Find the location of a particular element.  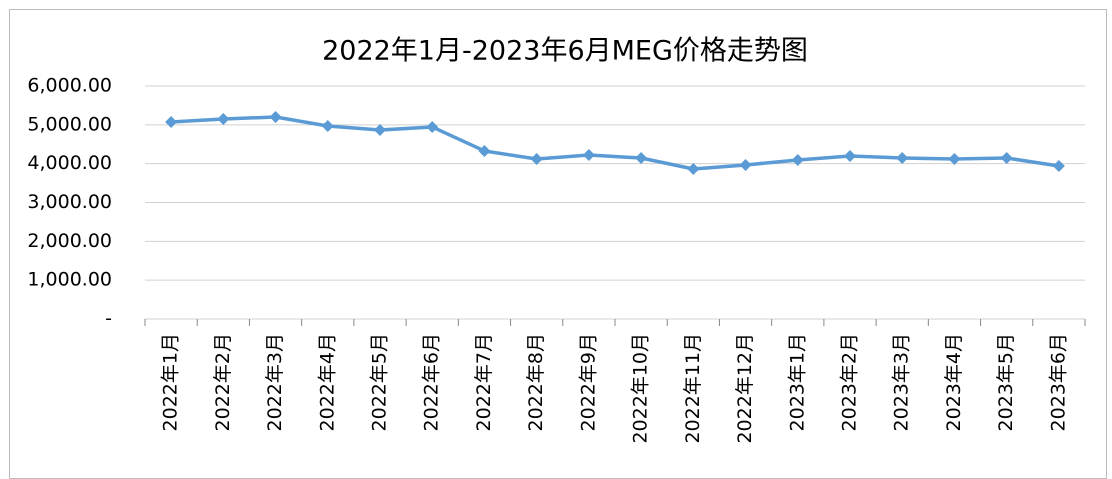

x-tick-label: 2022年1月 is located at coordinates (171, 382).